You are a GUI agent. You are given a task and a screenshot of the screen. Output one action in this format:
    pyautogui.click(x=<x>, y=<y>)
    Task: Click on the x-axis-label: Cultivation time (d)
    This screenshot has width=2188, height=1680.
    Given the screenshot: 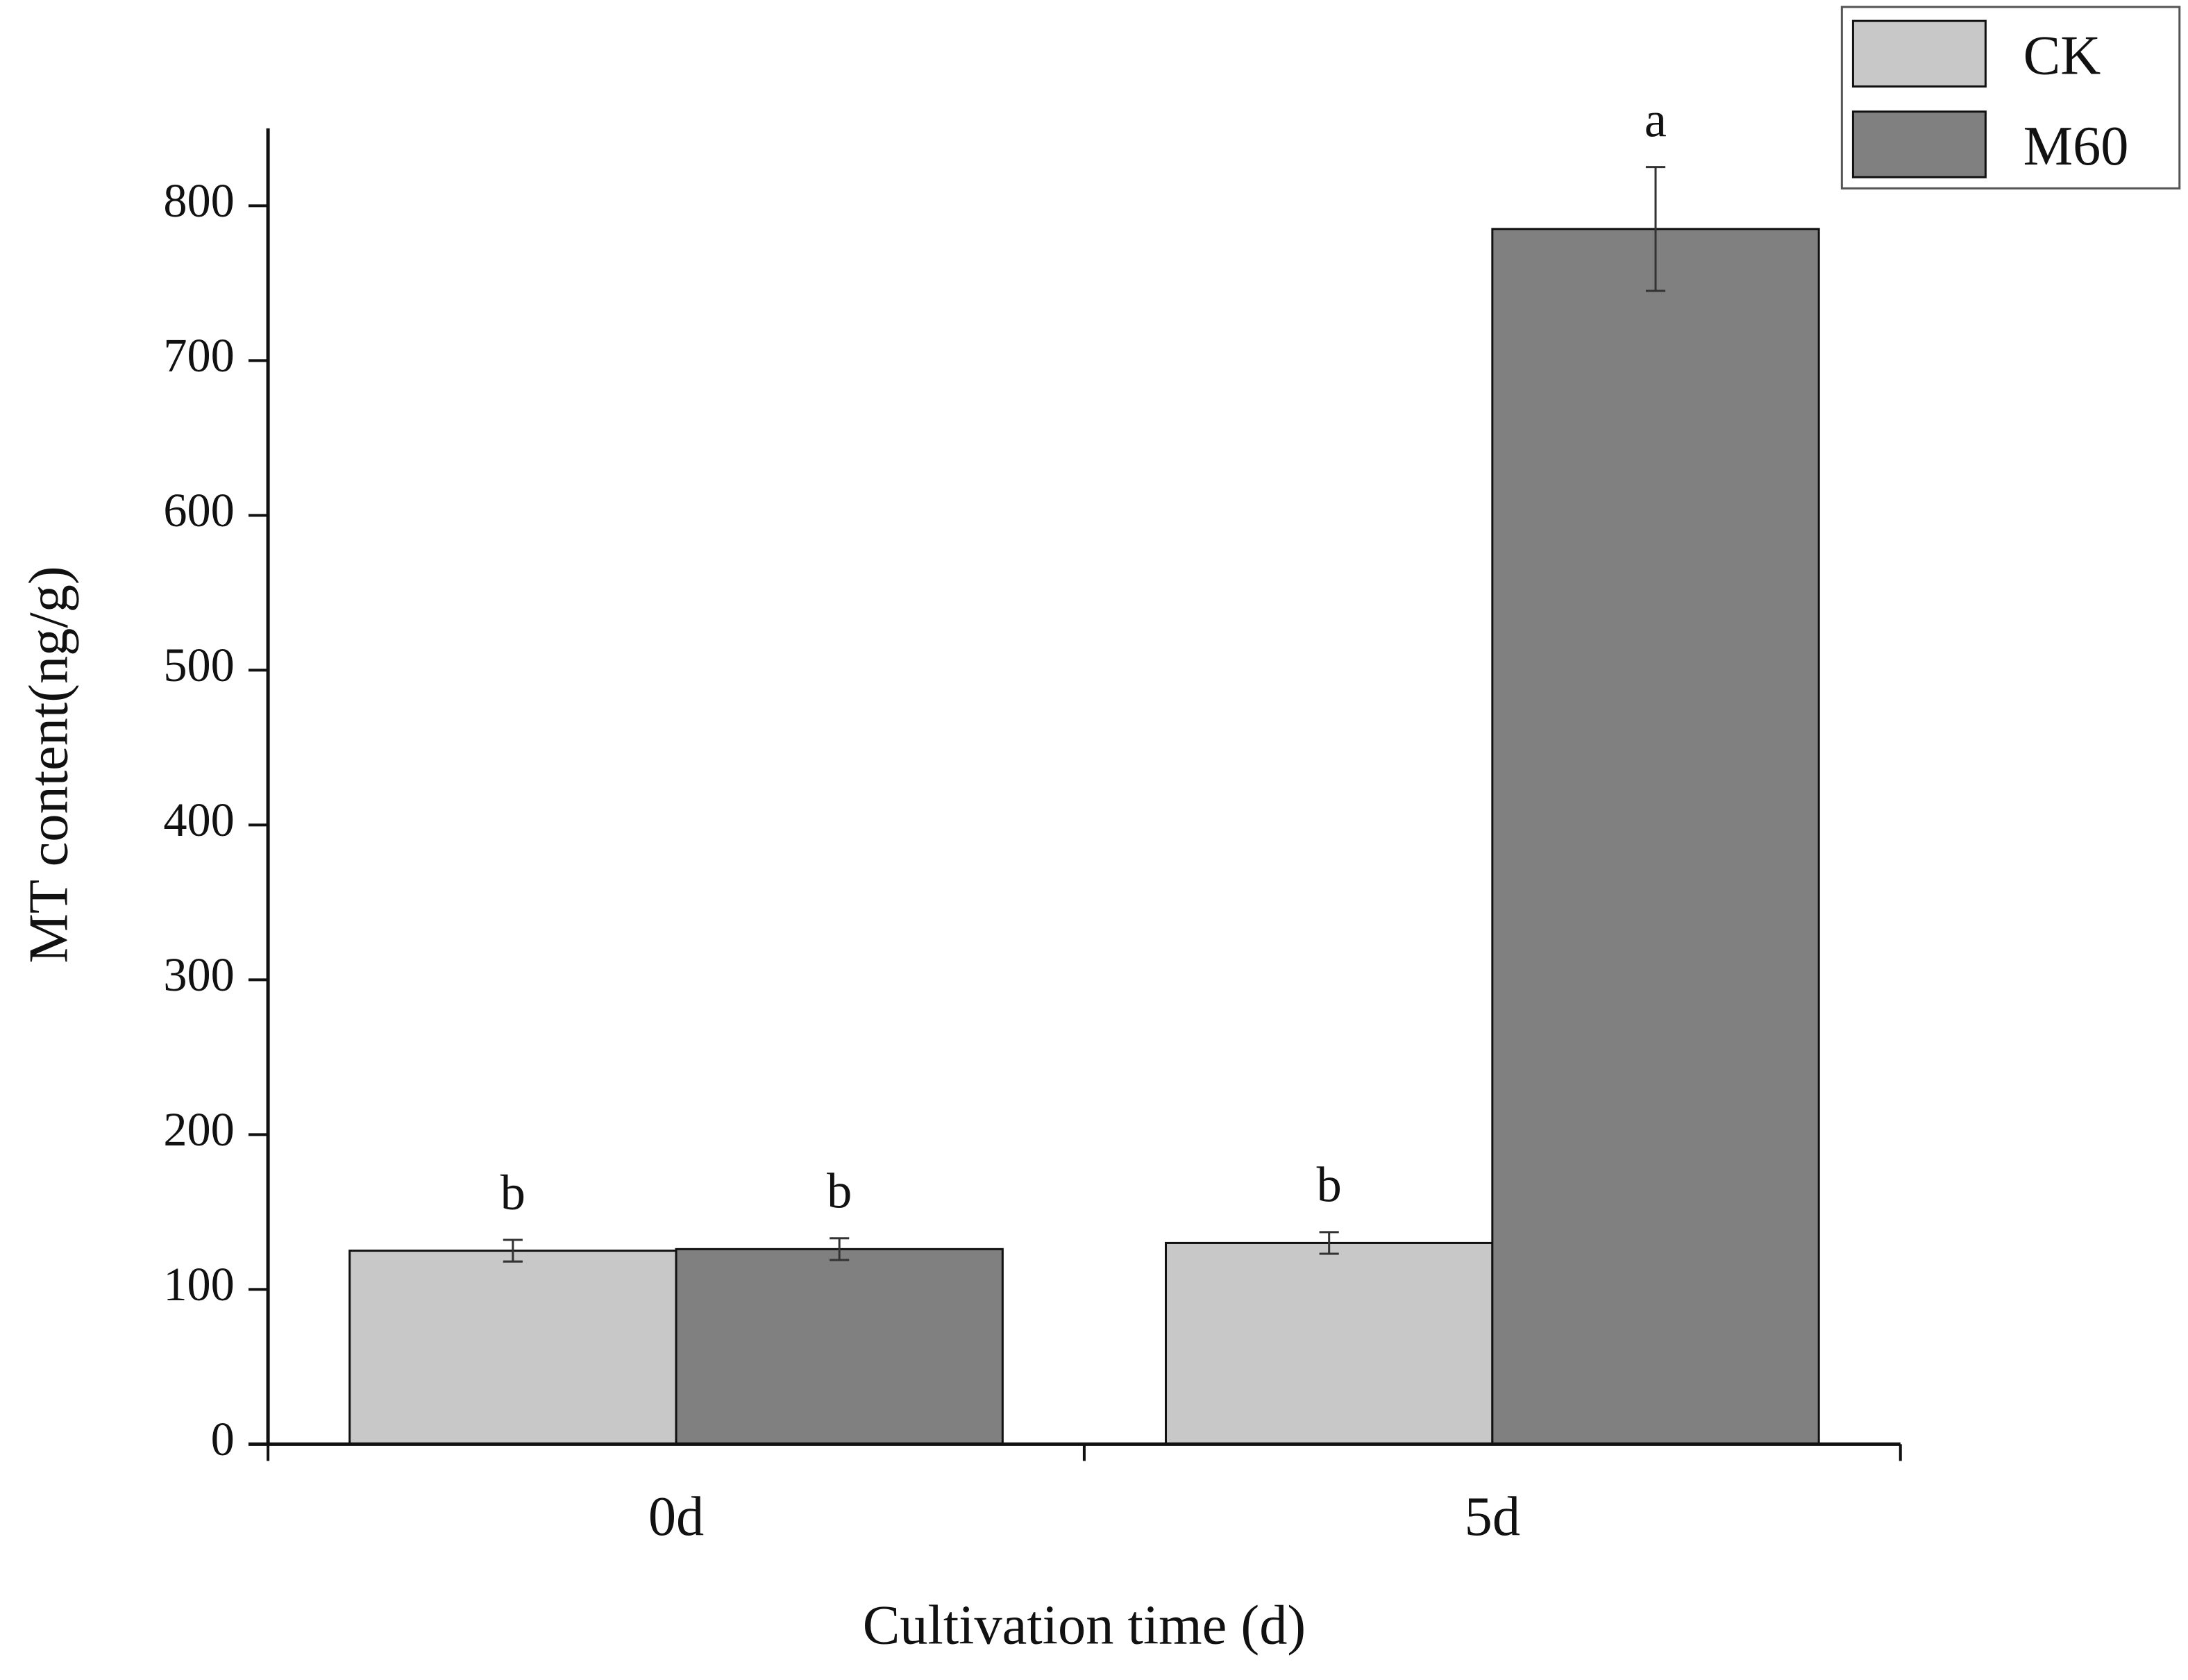 What is the action you would take?
    pyautogui.click(x=1085, y=1625)
    